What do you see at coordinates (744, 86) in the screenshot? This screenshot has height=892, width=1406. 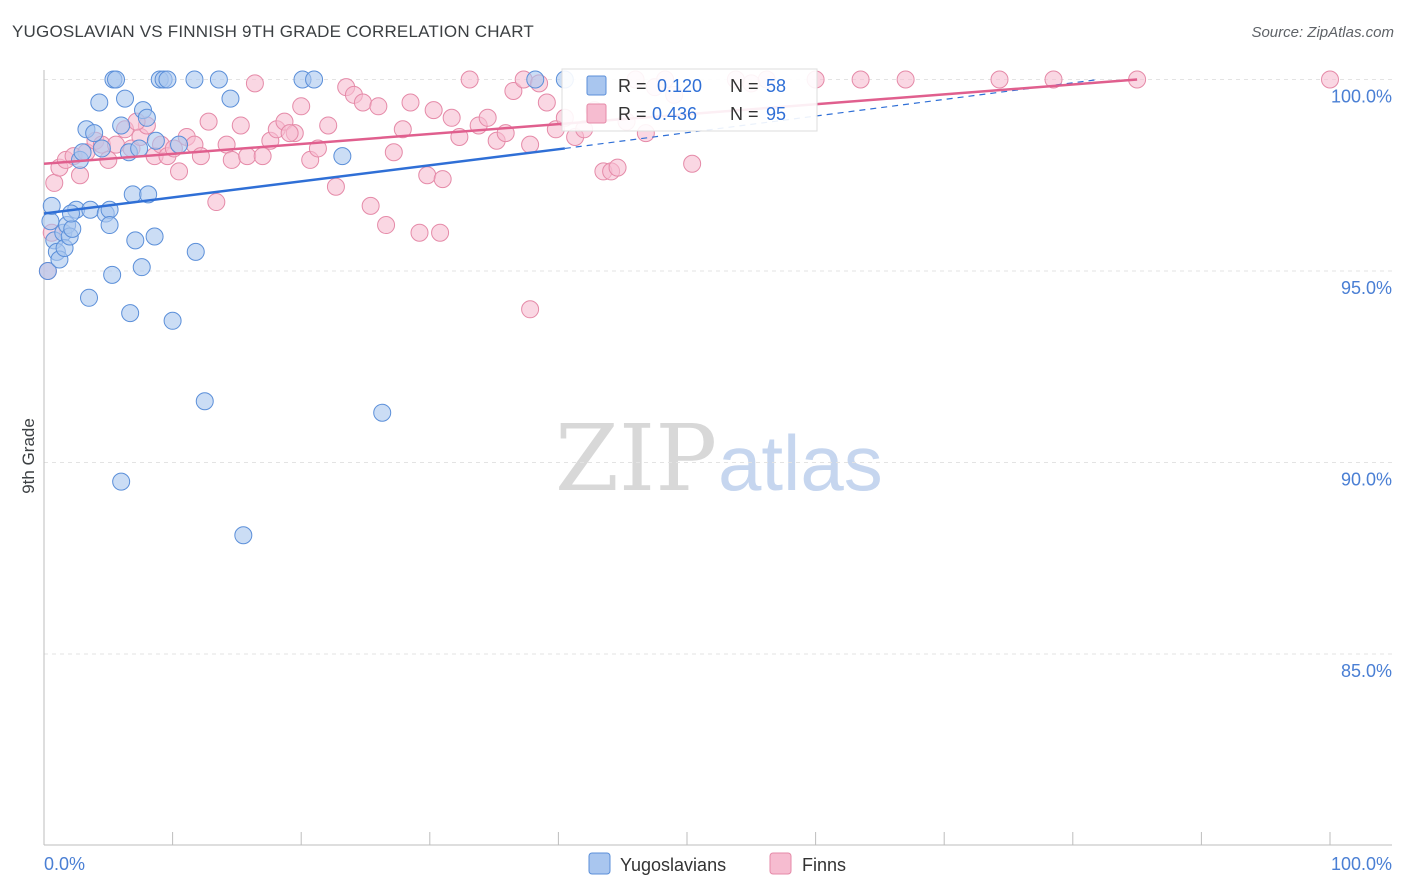 I see `stats-blue-n-label: N =` at bounding box center [744, 86].